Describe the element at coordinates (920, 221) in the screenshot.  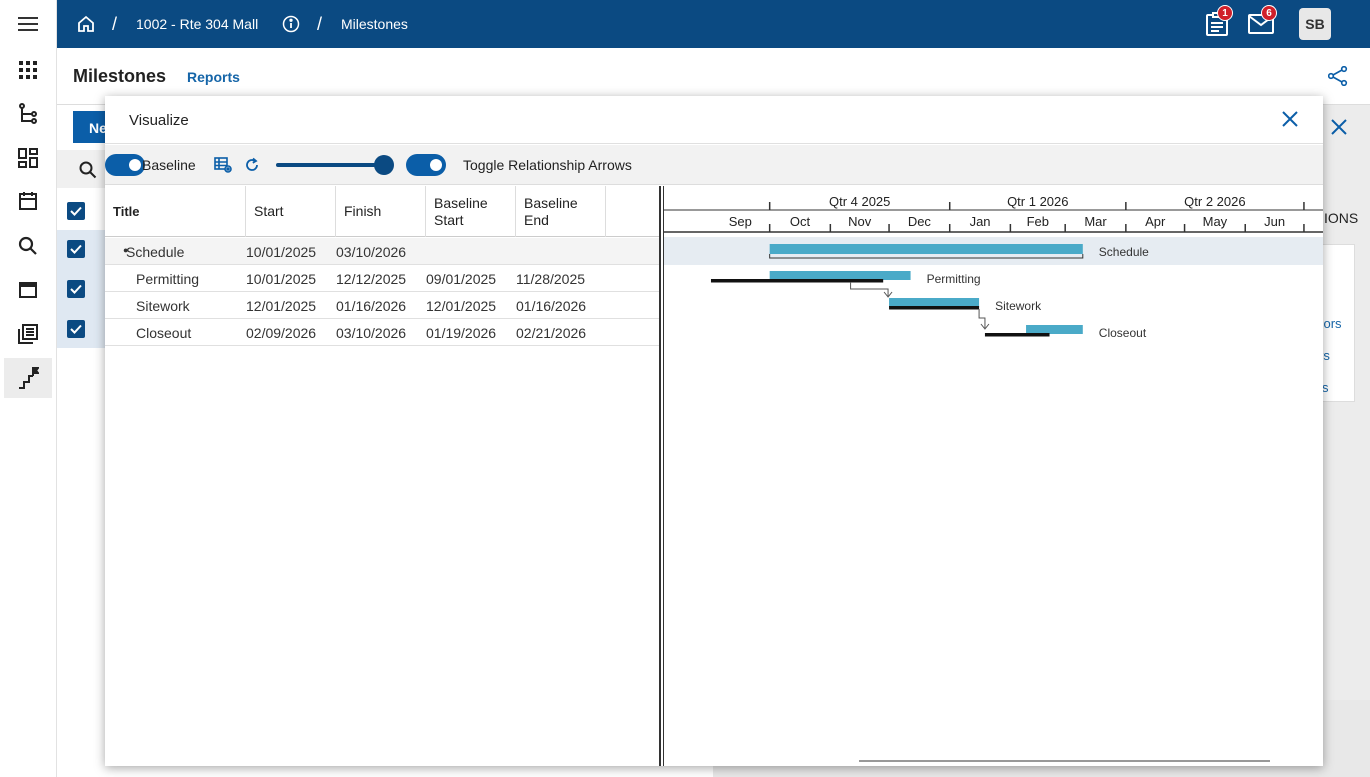
I see `month-label: Dec` at that location.